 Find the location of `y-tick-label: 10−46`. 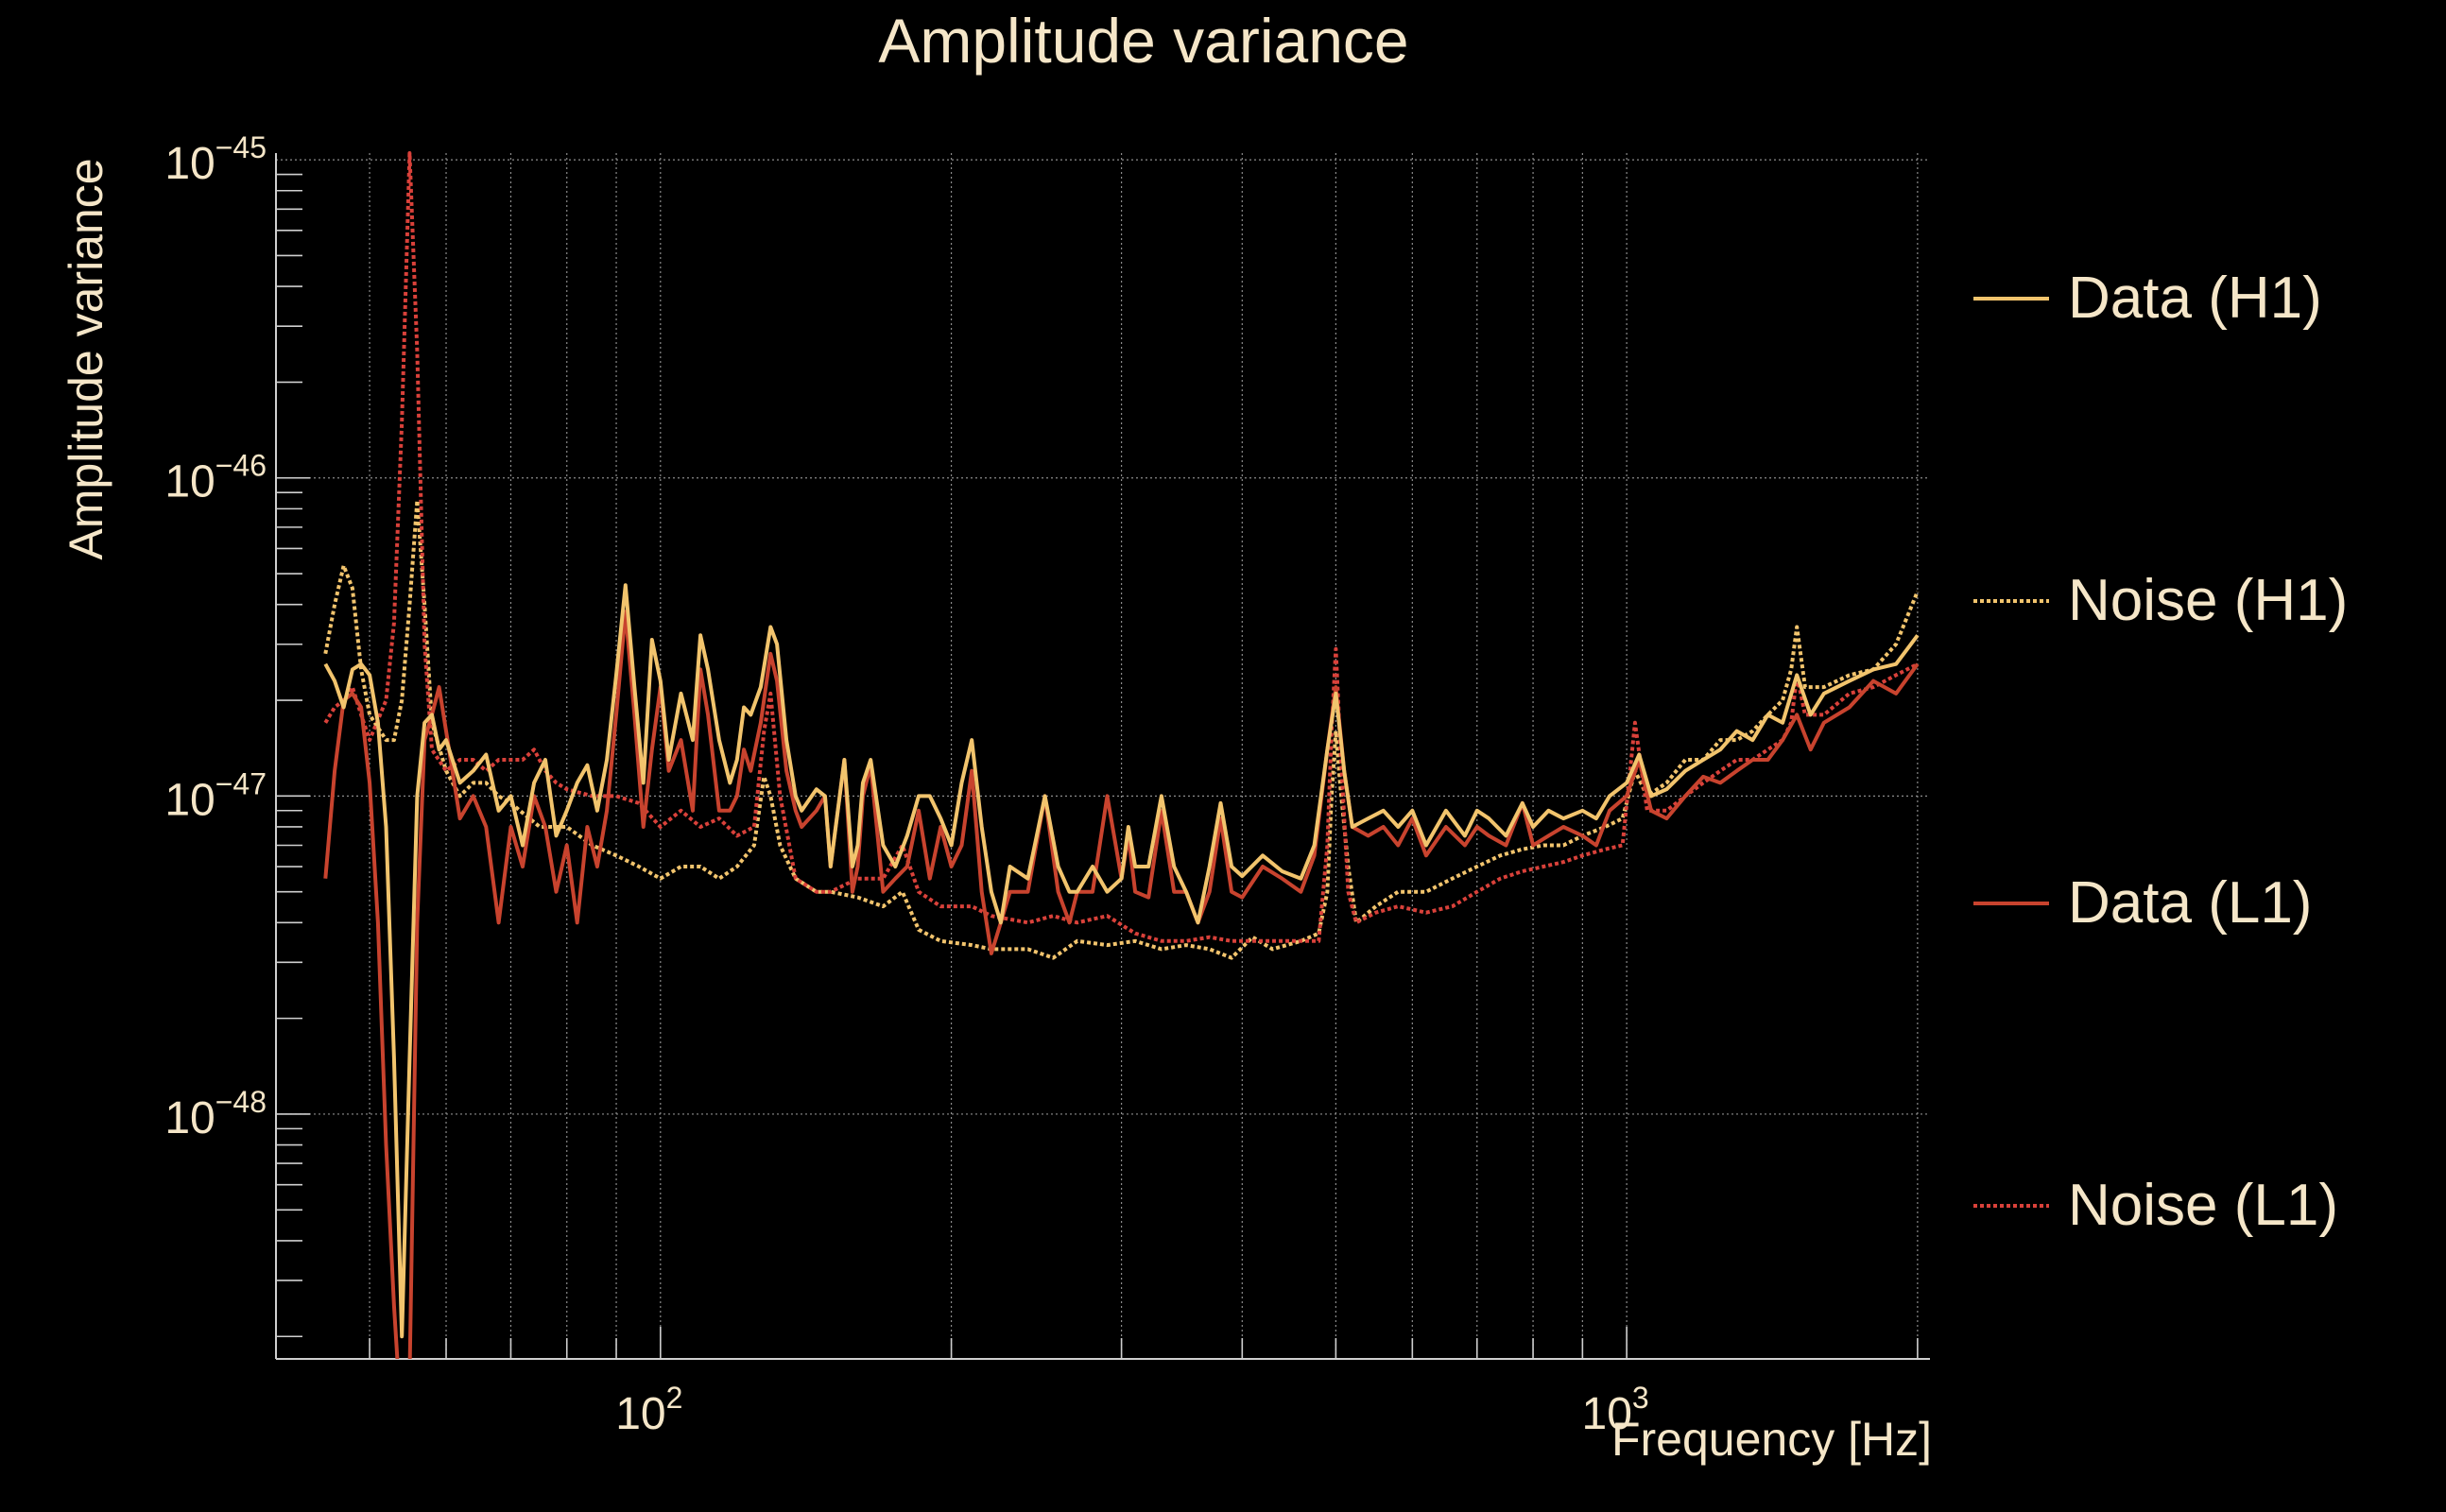

y-tick-label: 10−46 is located at coordinates (215, 478).